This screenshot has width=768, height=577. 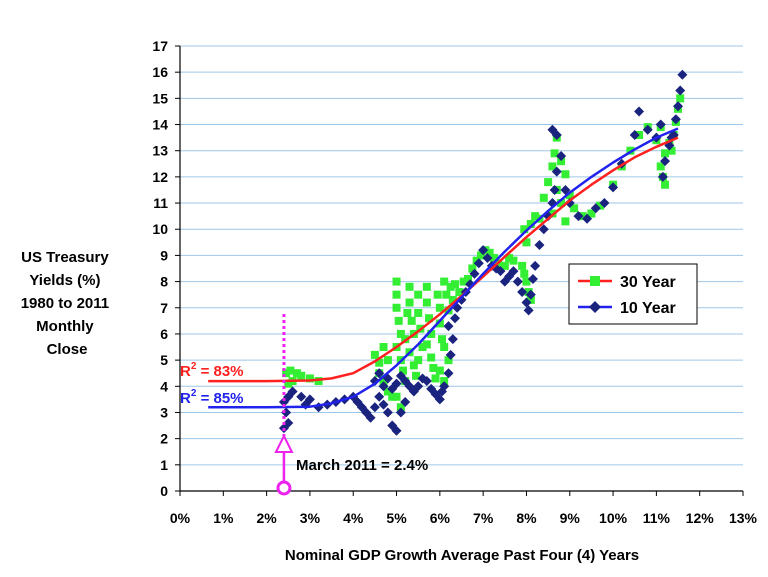 What do you see at coordinates (160, 203) in the screenshot?
I see `y-tick-label-11: 11` at bounding box center [160, 203].